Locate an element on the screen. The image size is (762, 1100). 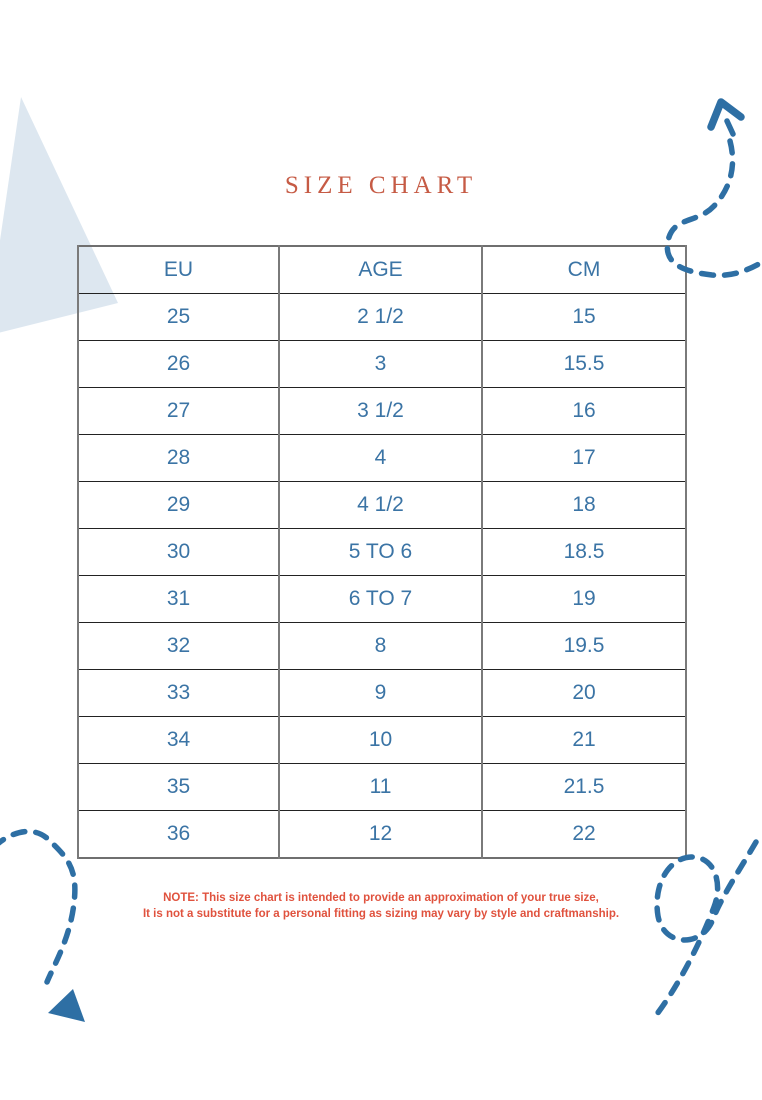
table-cell: 33 is located at coordinates (178, 693).